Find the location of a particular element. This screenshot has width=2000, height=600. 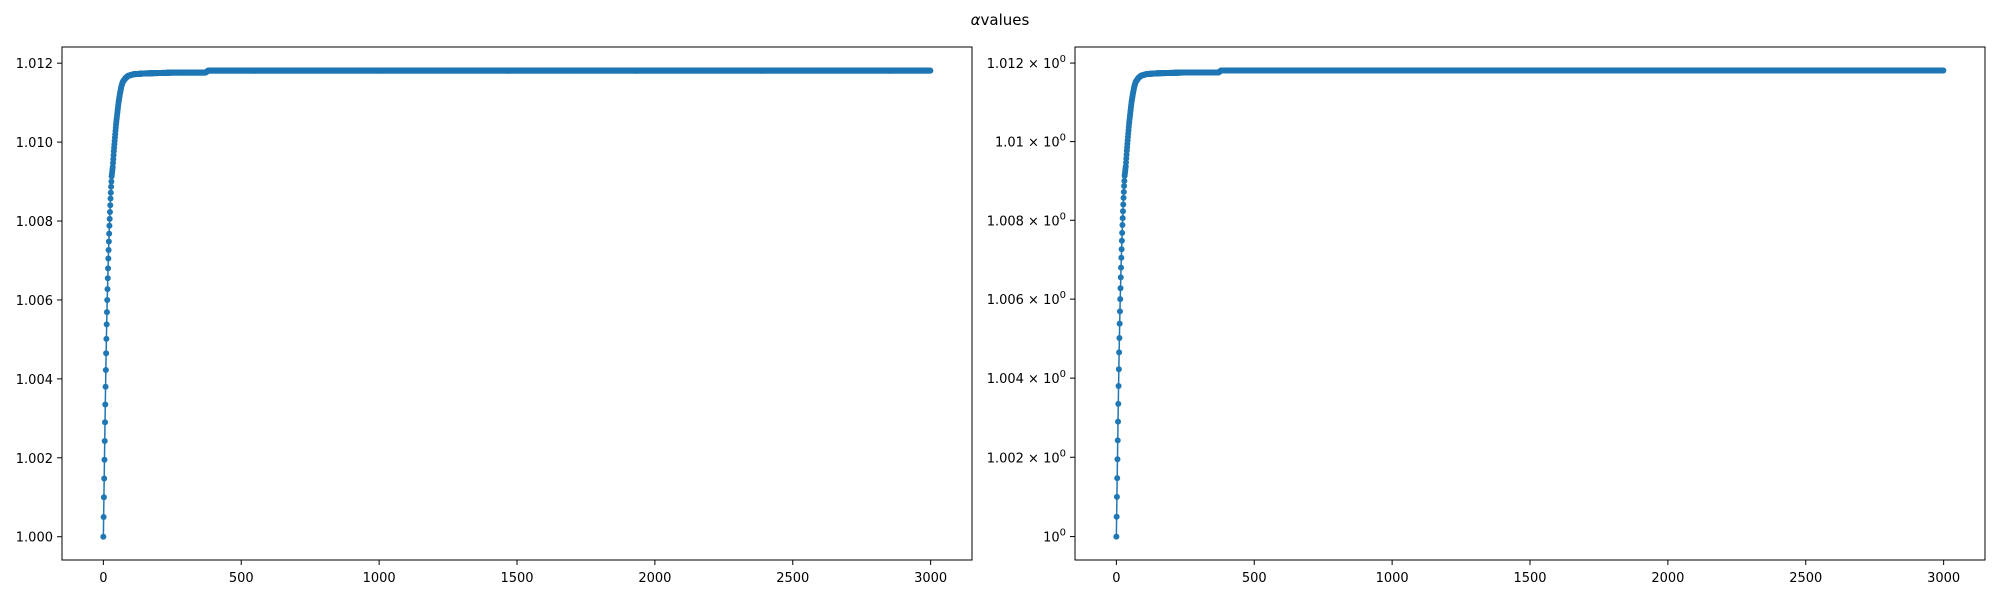

y-tick-label: 1.010 is located at coordinates (34, 143).